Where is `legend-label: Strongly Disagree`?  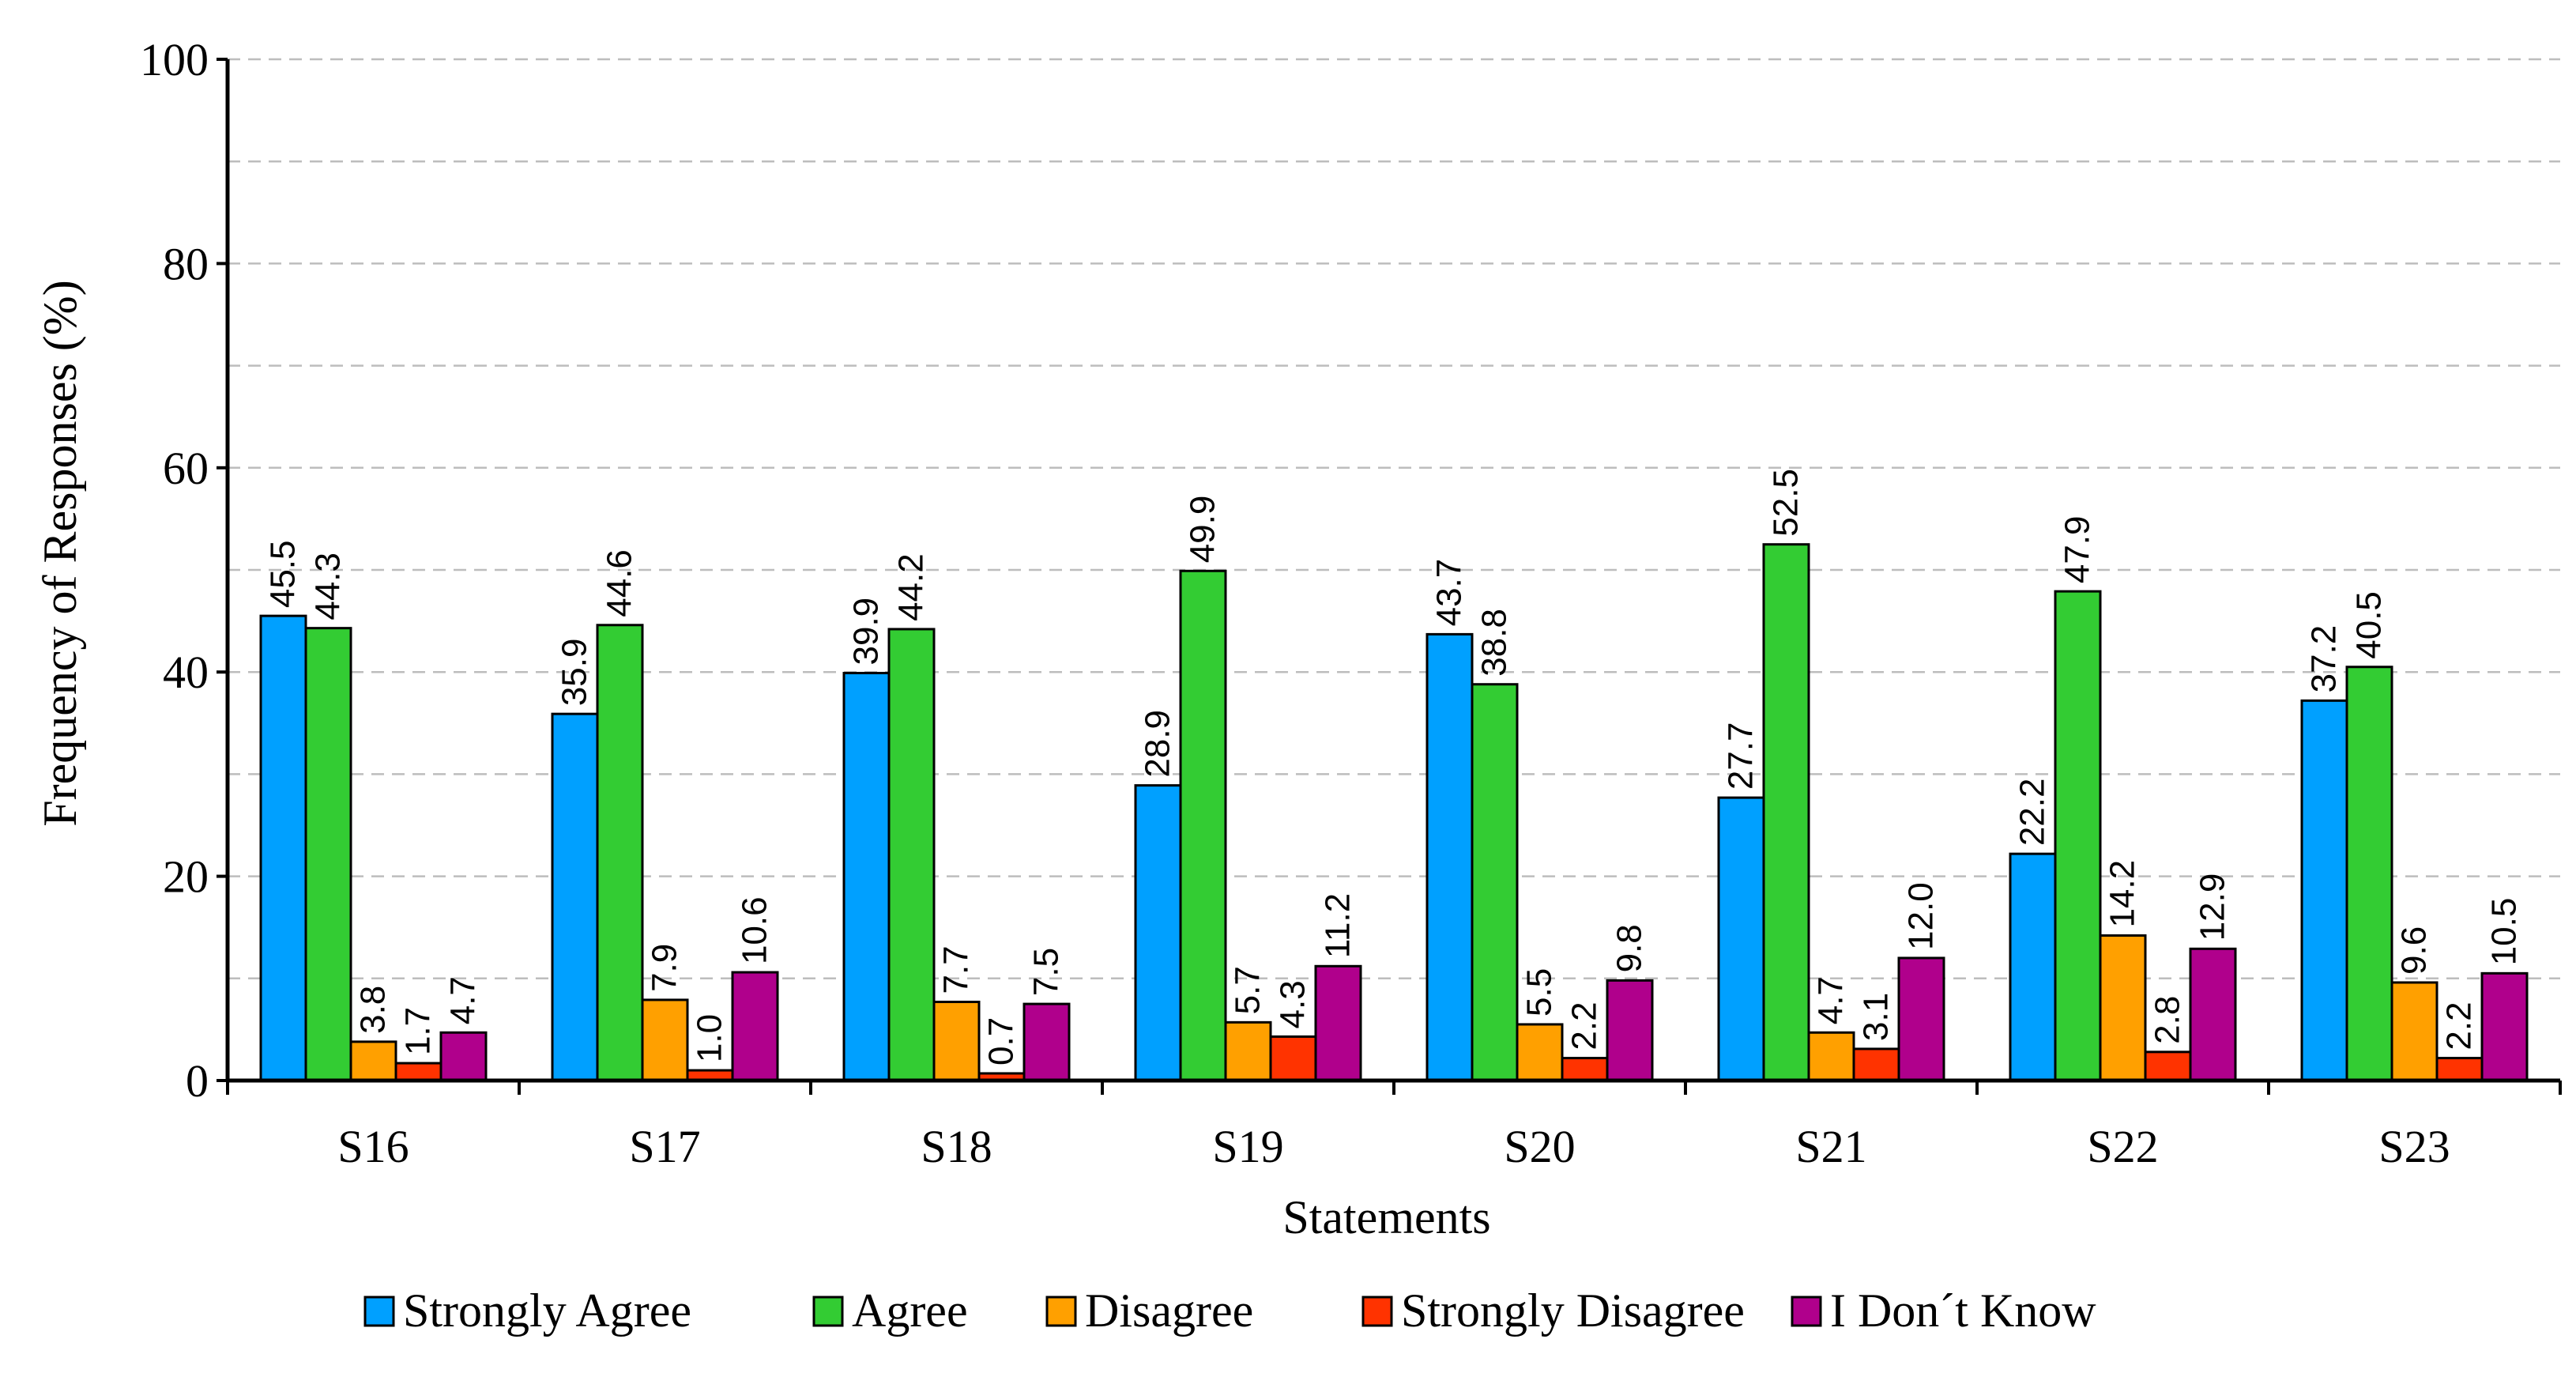 legend-label: Strongly Disagree is located at coordinates (1573, 1310).